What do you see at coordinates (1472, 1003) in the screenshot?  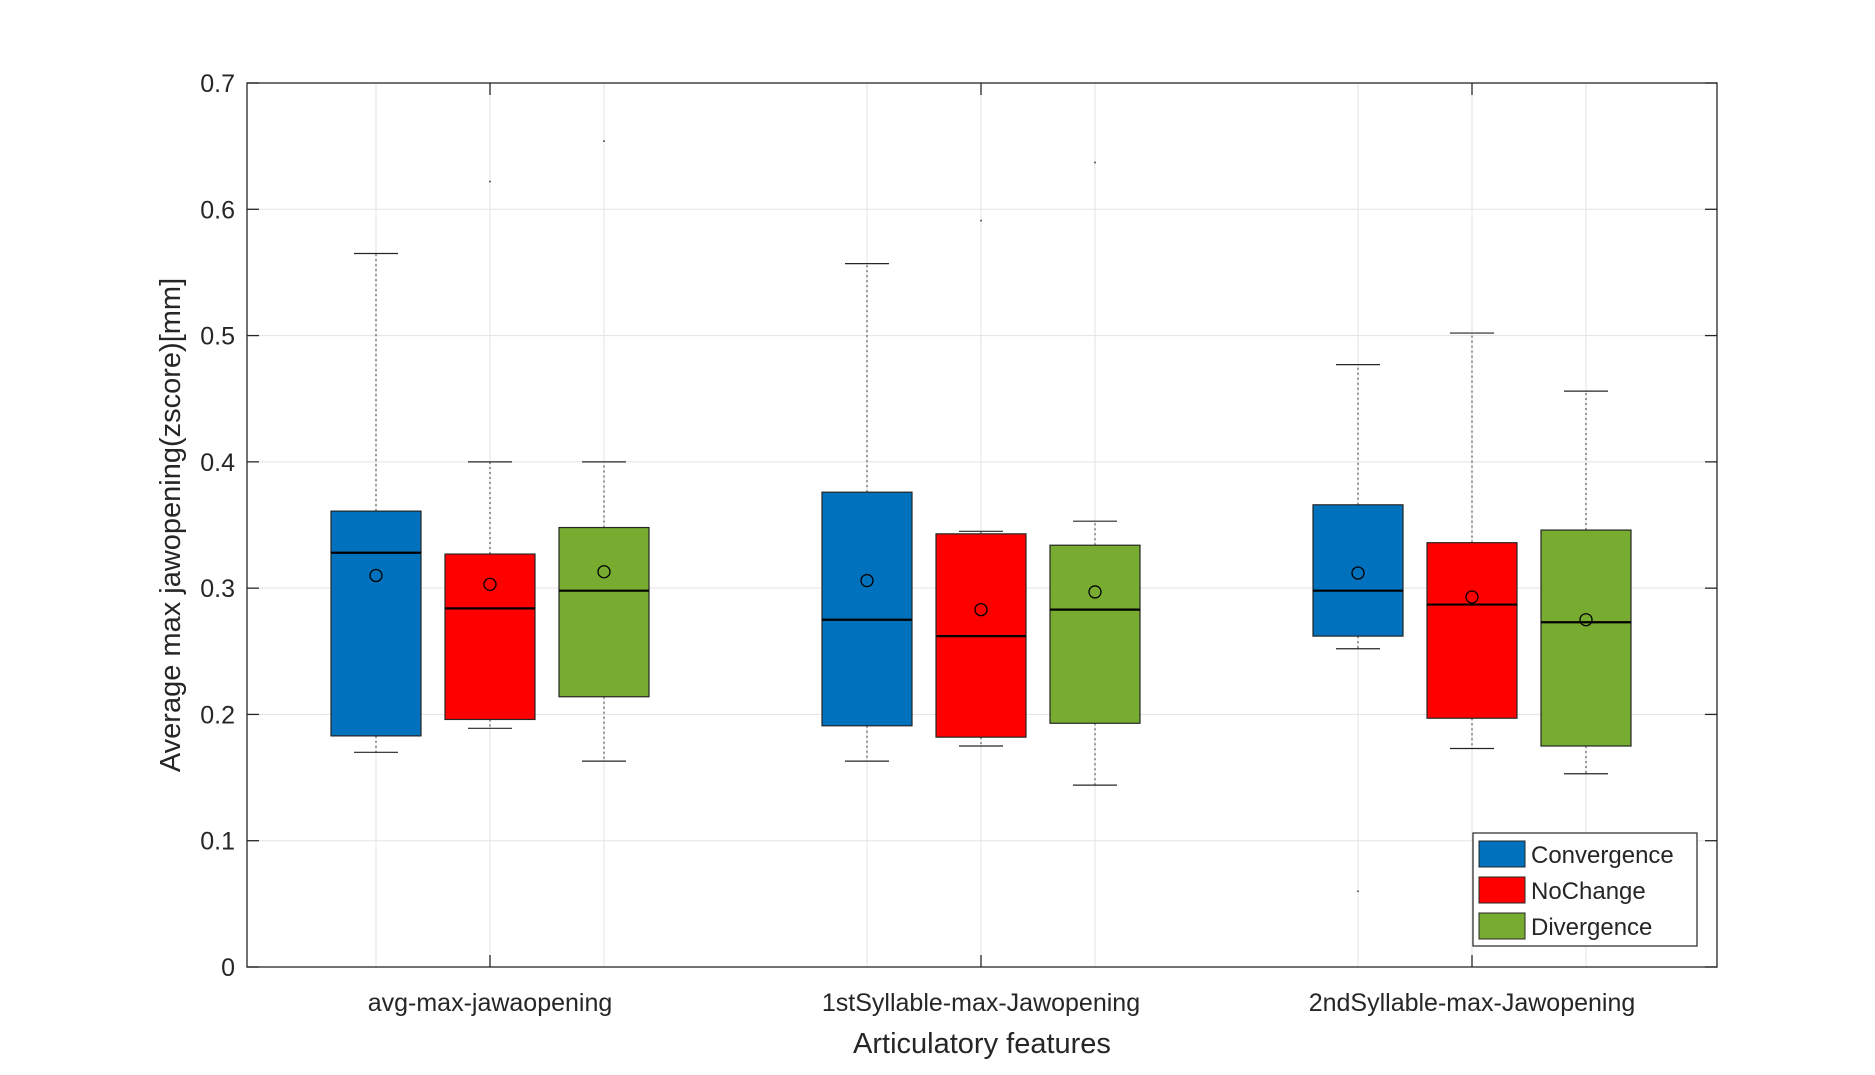 I see `x-tick-label: 2ndSyllable-max-Jawopening` at bounding box center [1472, 1003].